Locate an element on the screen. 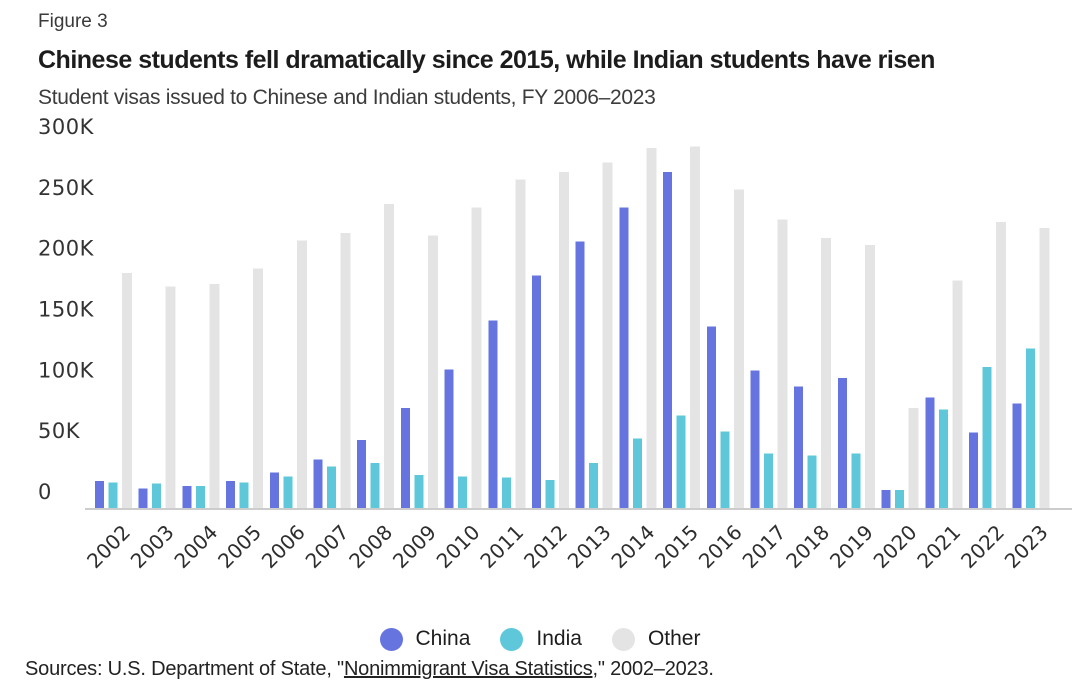 This screenshot has width=1080, height=693. bar-china-2002 is located at coordinates (99, 494).